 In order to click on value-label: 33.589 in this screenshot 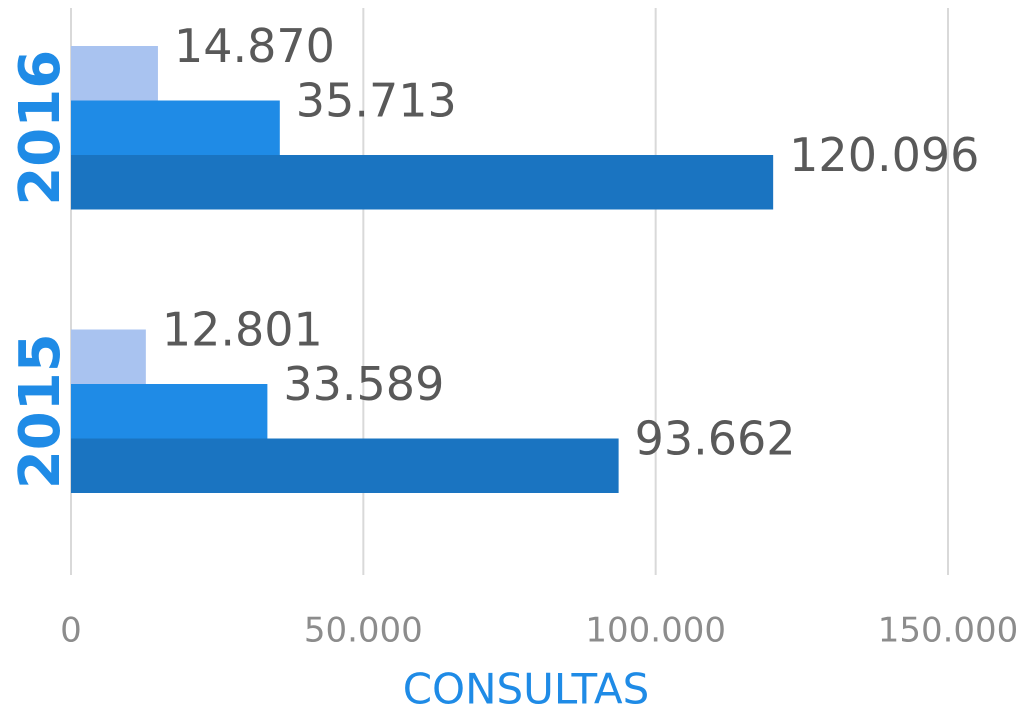, I will do `click(363, 384)`.